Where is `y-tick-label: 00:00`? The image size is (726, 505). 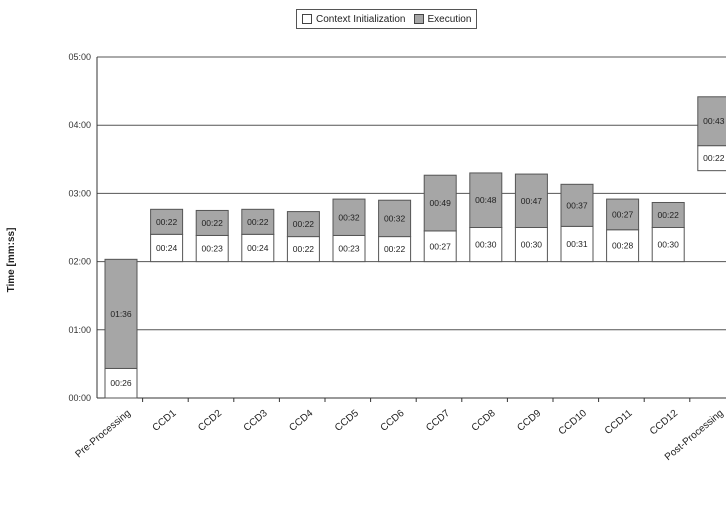 y-tick-label: 00:00 is located at coordinates (79, 398).